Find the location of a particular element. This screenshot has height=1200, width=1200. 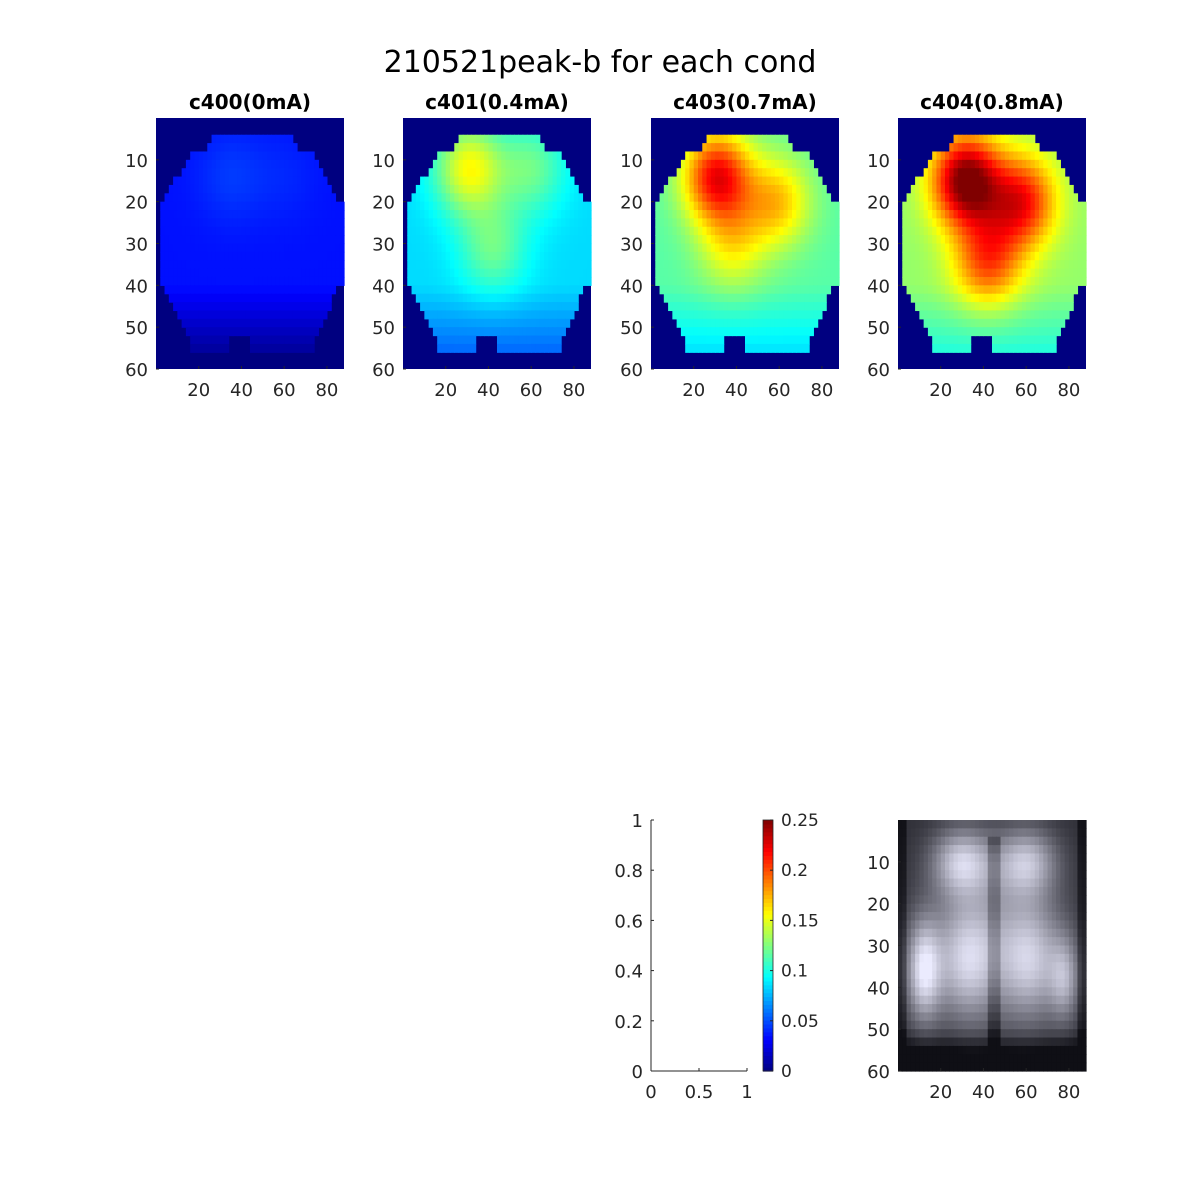

heatmap-3-ytick-label: 30 is located at coordinates (631, 245).